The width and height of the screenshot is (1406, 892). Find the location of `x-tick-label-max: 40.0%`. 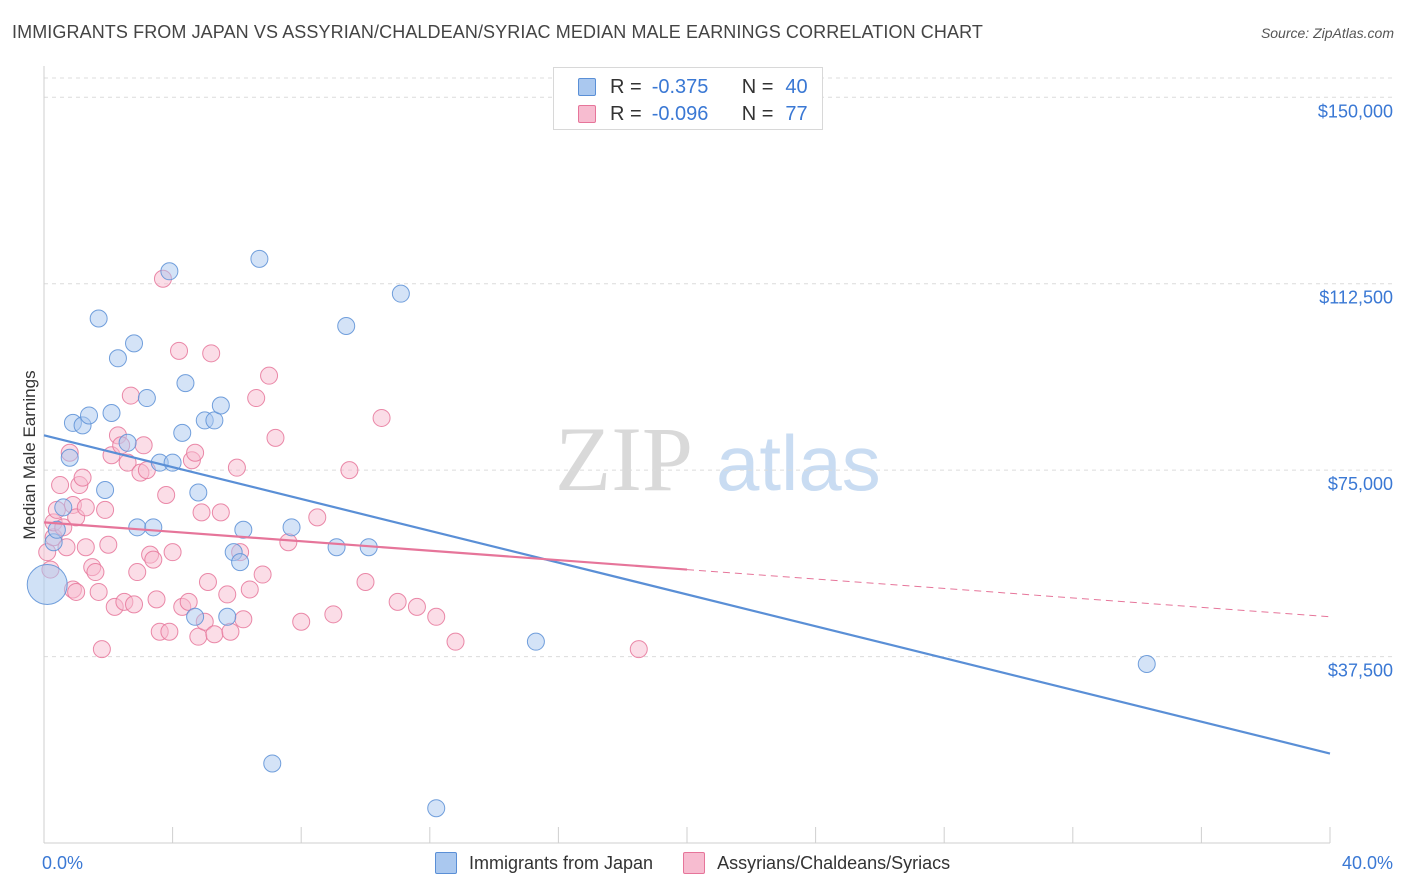

x-tick-label-max: 40.0% is located at coordinates (1367, 863).